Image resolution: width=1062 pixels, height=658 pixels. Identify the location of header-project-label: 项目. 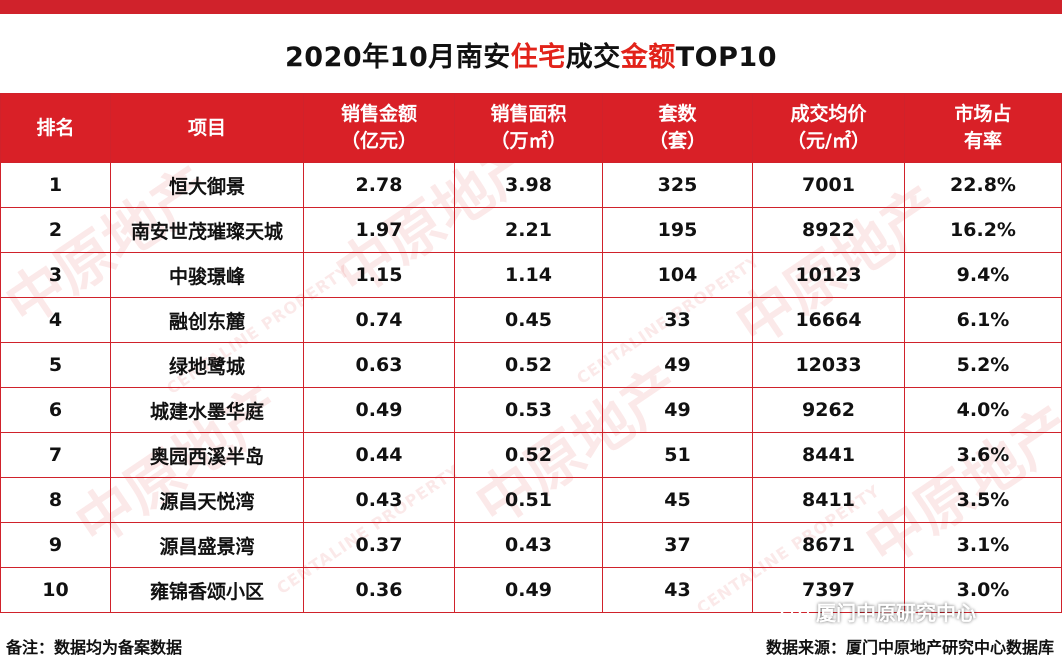
(206, 127).